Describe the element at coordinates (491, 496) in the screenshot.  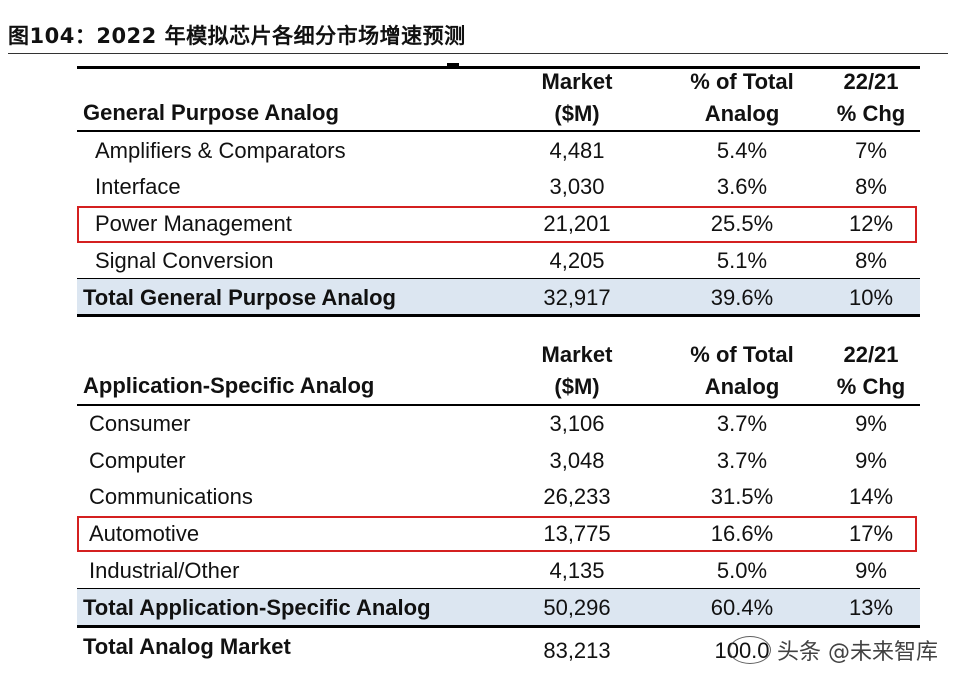
I see `table-row: Communications 26,233 31.5% 14%` at that location.